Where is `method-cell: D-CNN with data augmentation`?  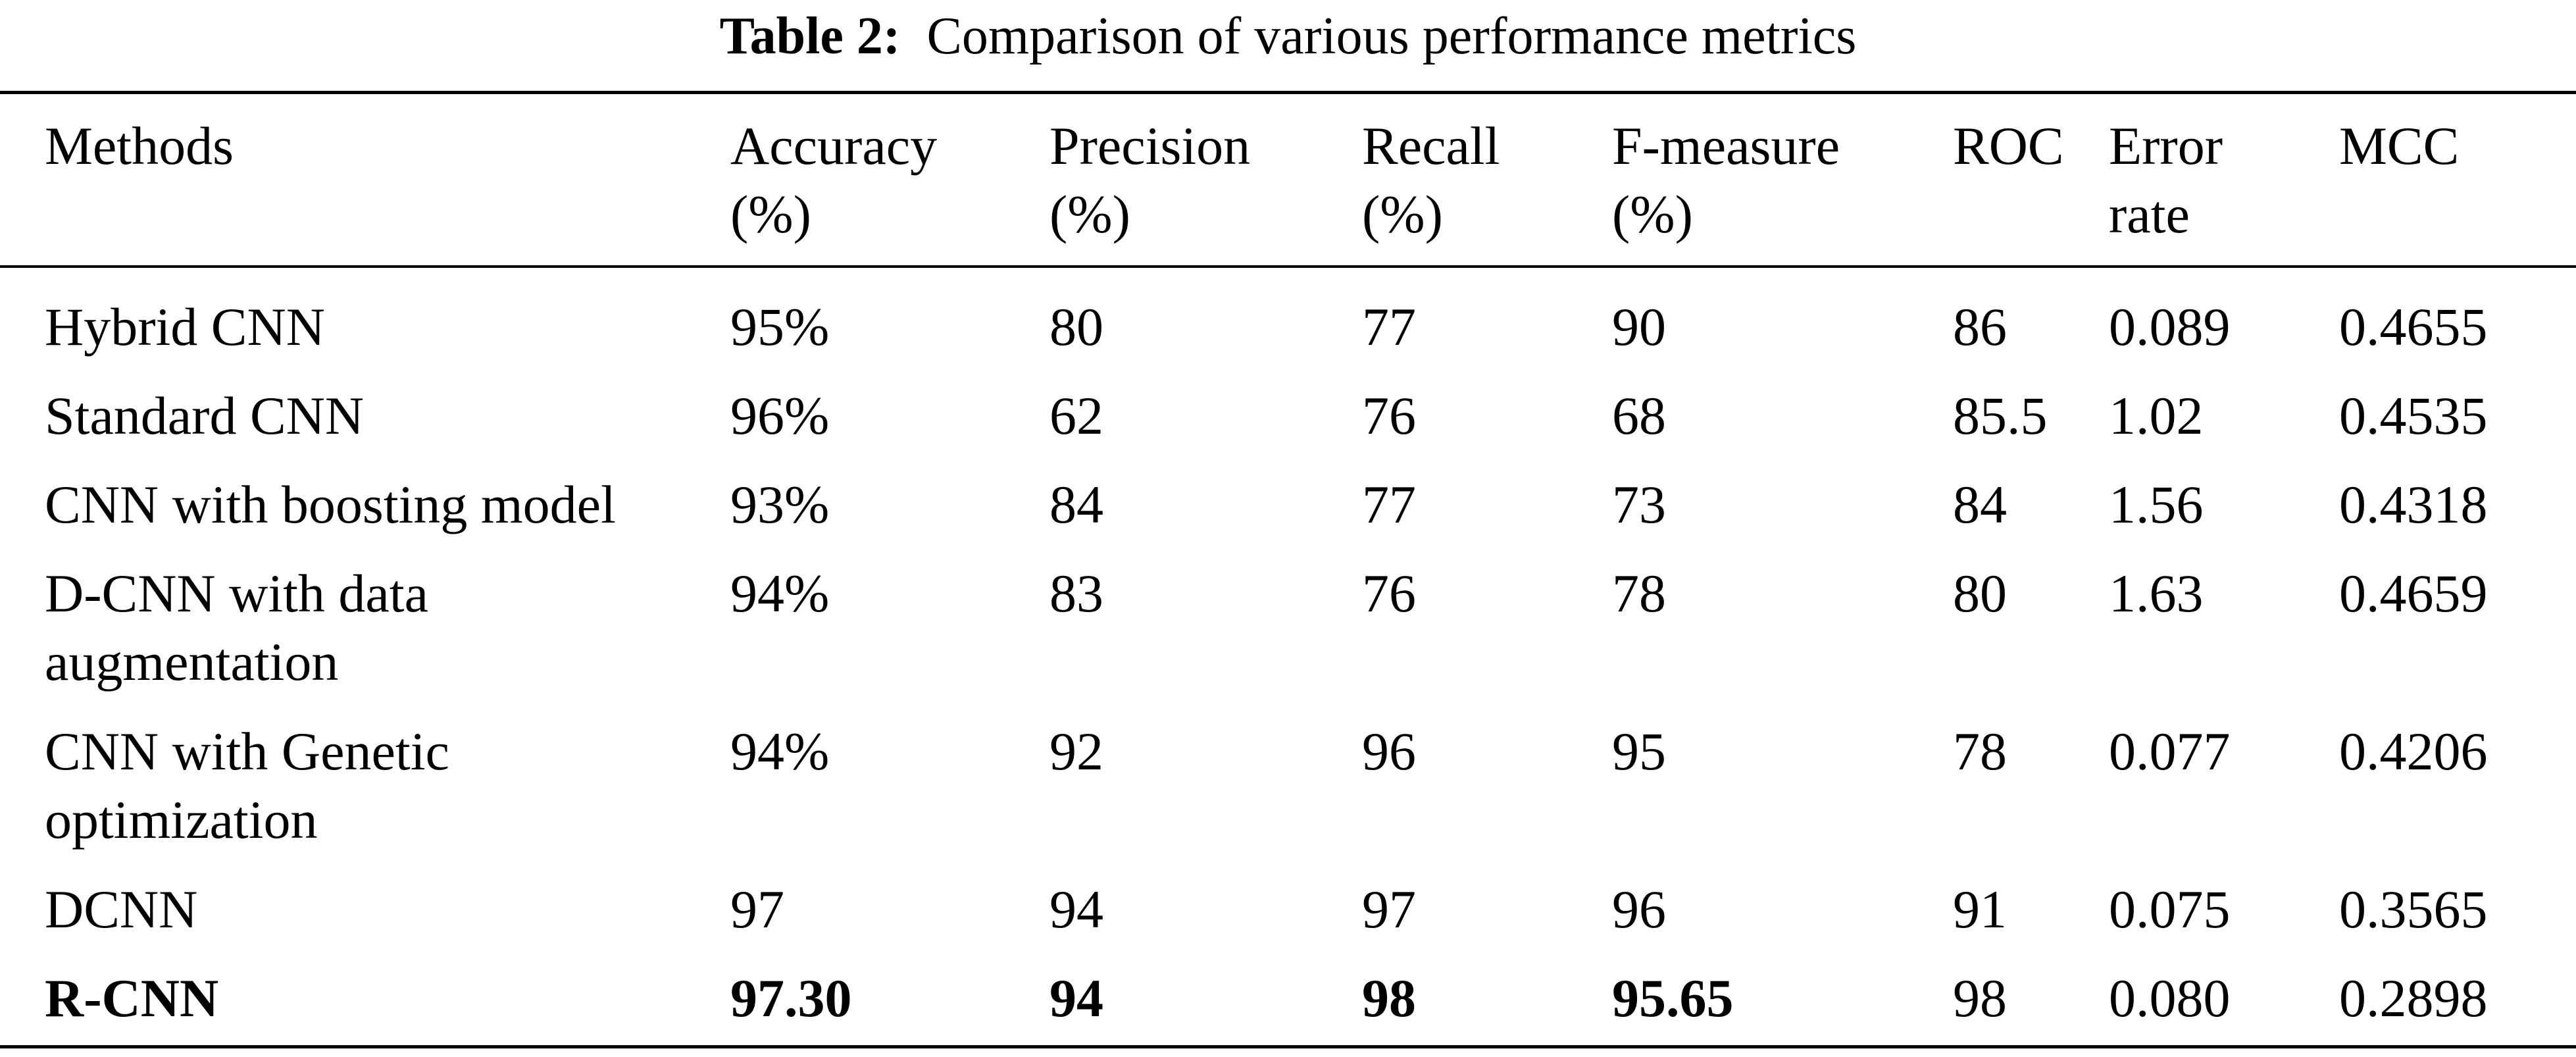
method-cell: D-CNN with data augmentation is located at coordinates (237, 627).